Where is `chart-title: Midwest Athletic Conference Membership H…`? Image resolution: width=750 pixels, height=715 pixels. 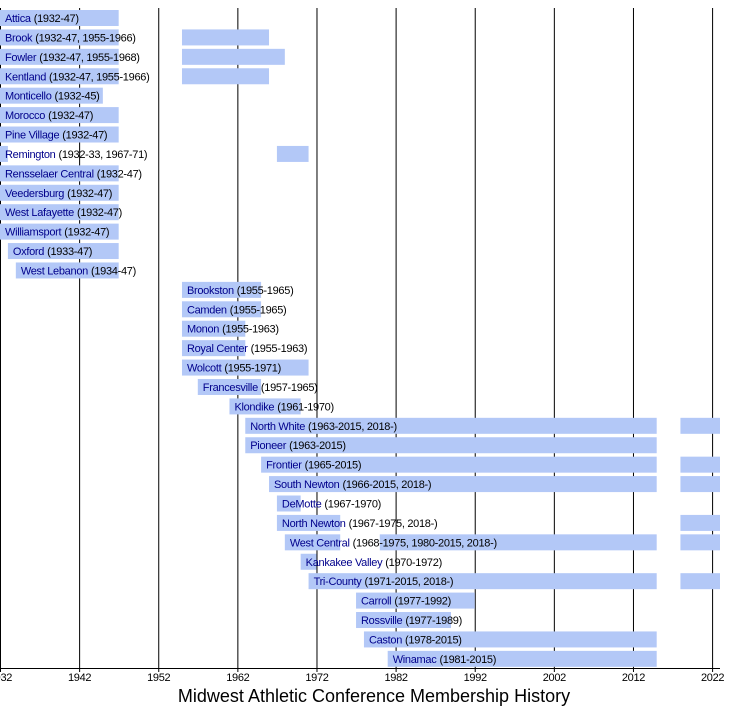 chart-title: Midwest Athletic Conference Membership H… is located at coordinates (374, 696).